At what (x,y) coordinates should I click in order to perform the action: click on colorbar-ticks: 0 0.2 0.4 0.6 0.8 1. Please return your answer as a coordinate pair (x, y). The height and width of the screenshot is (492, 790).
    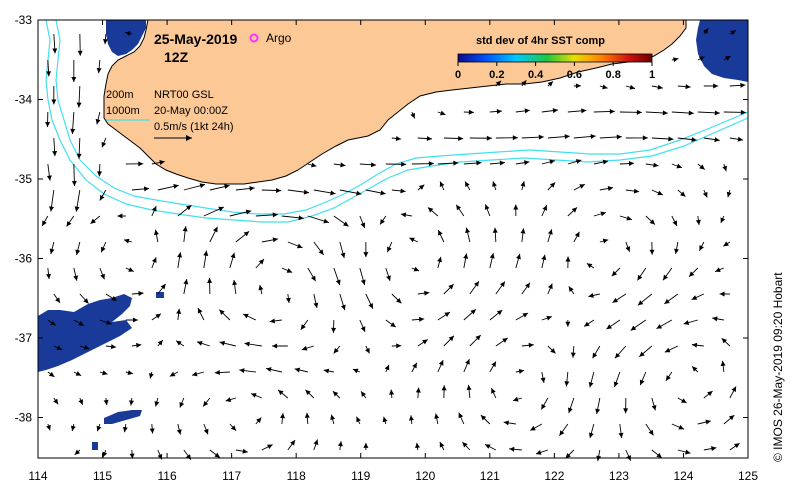
    Looking at the image, I should click on (555, 71).